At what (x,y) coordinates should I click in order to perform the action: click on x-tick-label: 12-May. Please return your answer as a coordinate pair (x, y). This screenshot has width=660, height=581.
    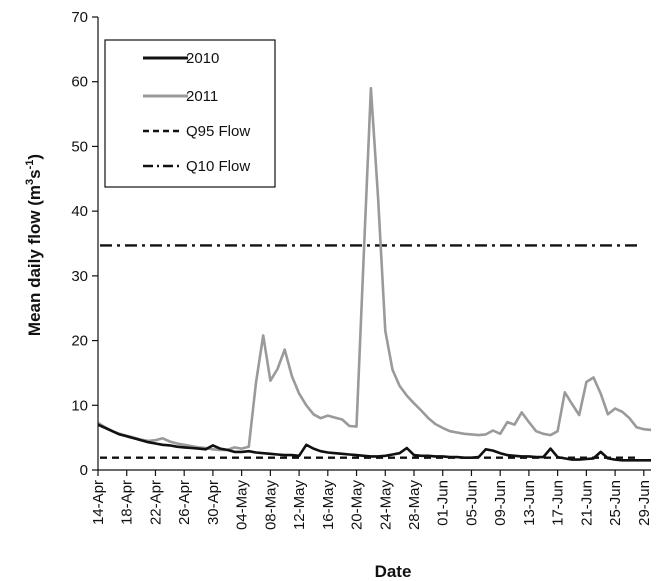
    Looking at the image, I should click on (299, 505).